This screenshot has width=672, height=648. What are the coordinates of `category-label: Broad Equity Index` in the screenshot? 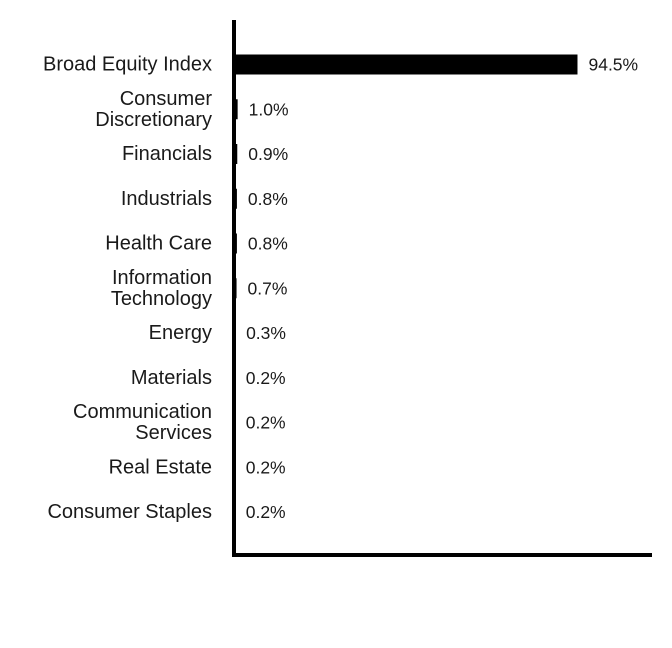 It's located at (127, 65).